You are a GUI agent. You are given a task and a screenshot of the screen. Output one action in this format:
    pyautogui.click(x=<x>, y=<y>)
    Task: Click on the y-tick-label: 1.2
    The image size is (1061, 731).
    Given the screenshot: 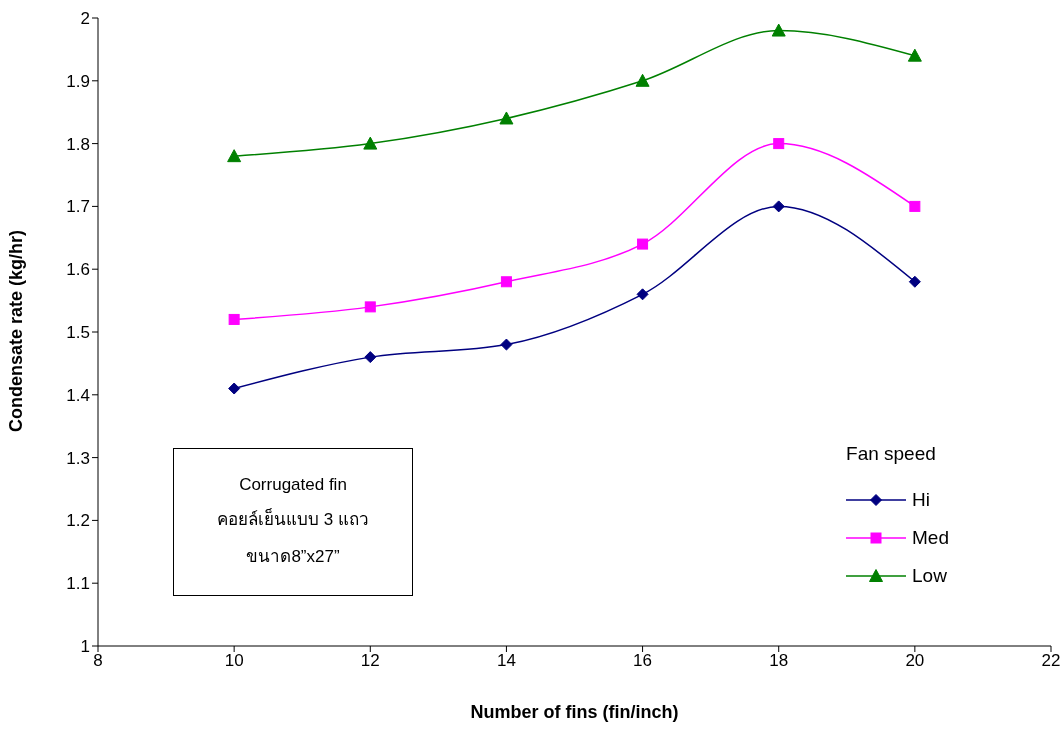 What is the action you would take?
    pyautogui.click(x=78, y=521)
    